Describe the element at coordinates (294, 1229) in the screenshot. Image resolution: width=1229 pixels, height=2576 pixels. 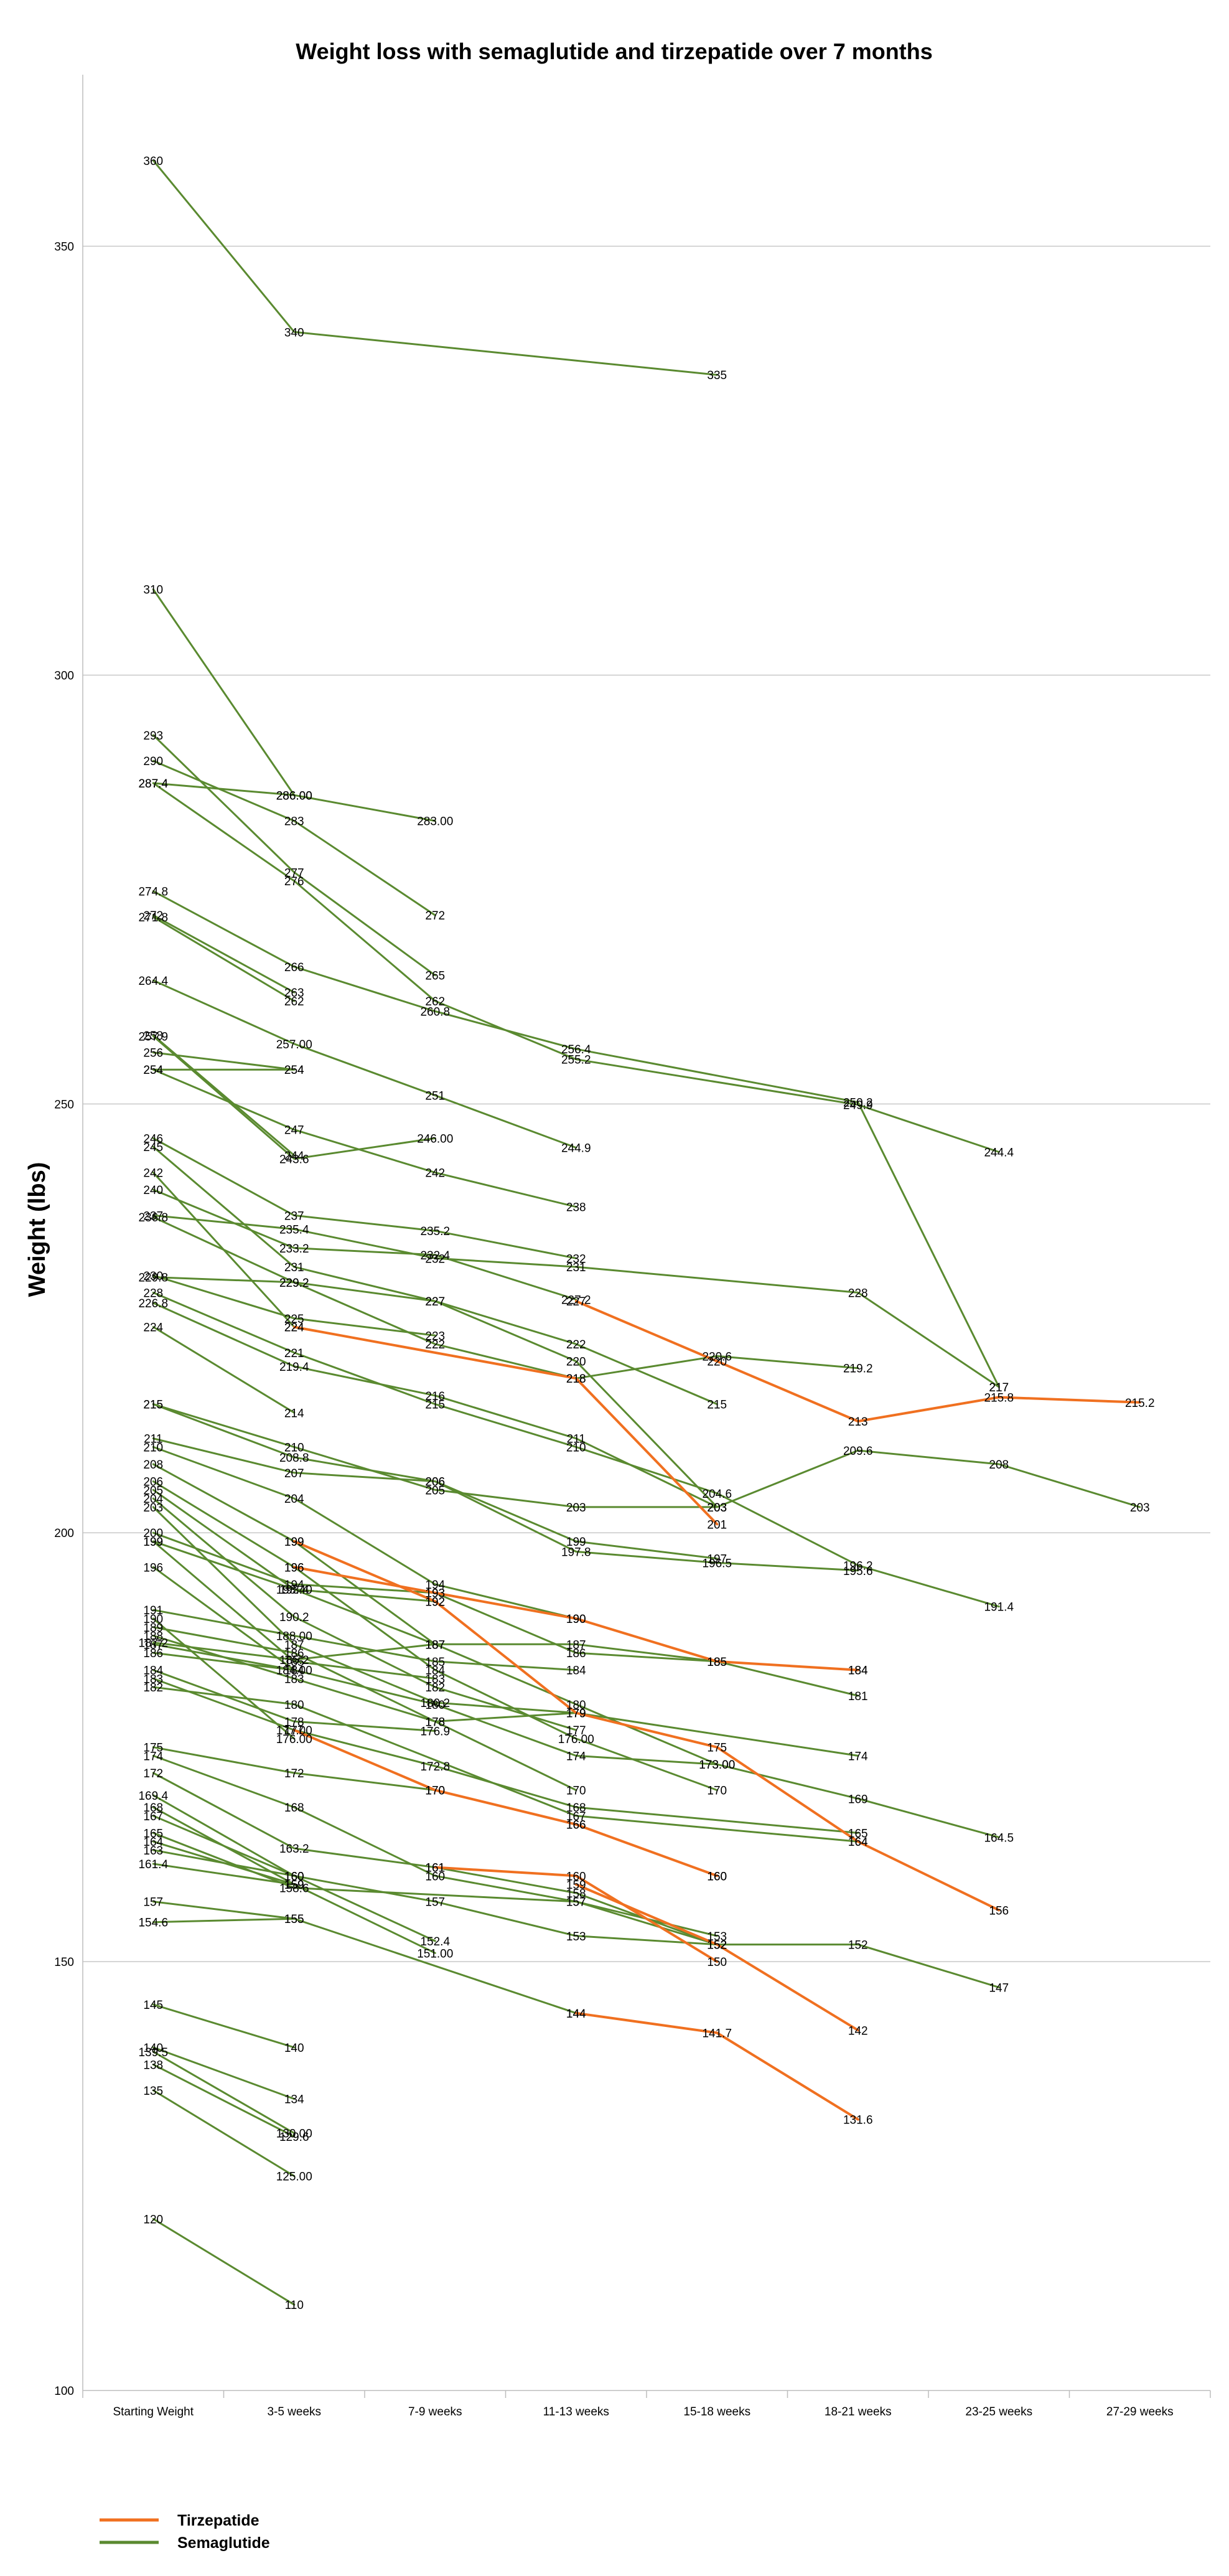
I see `data-label: 235.4` at that location.